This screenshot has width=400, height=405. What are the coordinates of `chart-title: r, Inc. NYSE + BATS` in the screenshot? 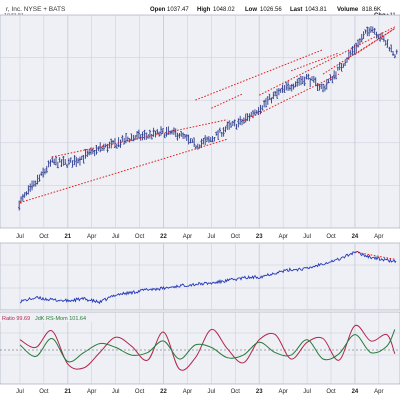 It's located at (36, 9).